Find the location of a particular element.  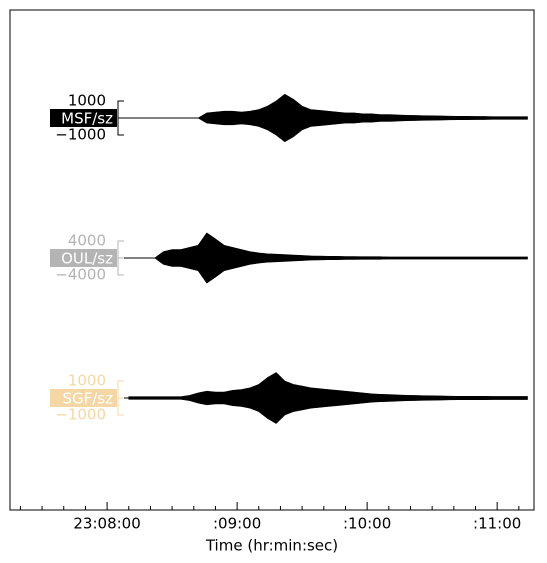

x-tick-label: 23:08:00 is located at coordinates (106, 524).